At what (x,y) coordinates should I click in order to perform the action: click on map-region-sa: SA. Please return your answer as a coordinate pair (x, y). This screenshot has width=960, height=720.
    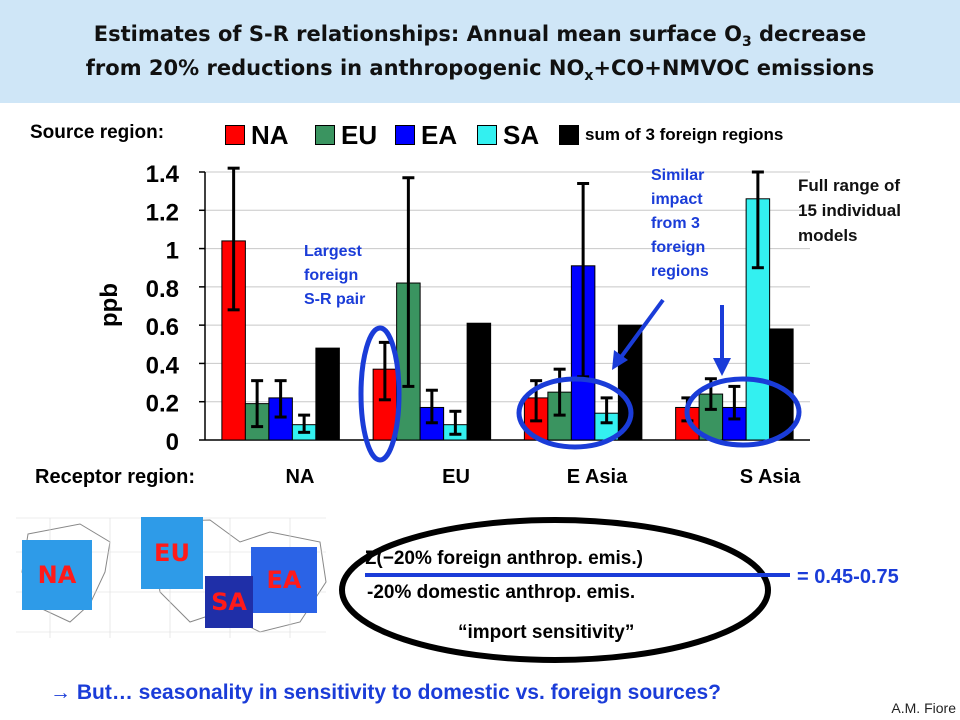
    Looking at the image, I should click on (229, 602).